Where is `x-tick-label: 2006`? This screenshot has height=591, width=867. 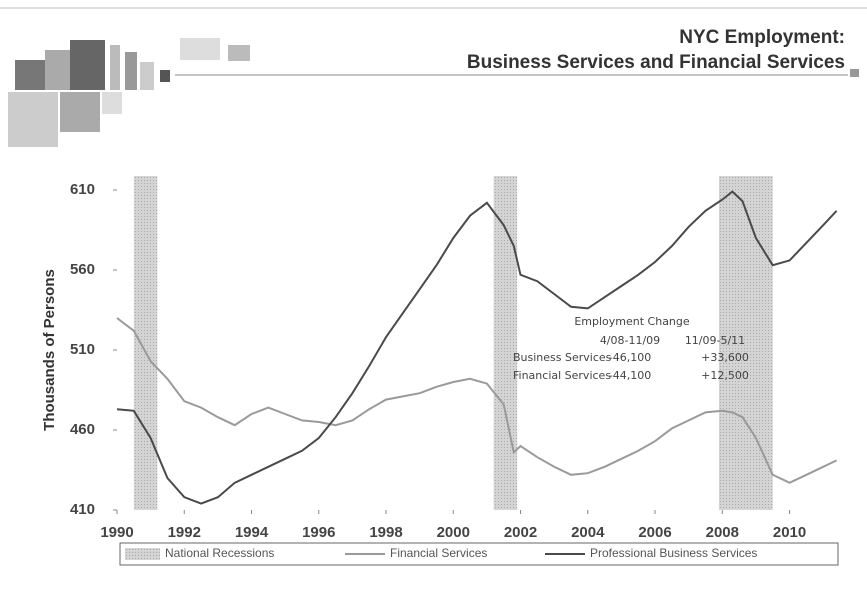
x-tick-label: 2006 is located at coordinates (654, 532).